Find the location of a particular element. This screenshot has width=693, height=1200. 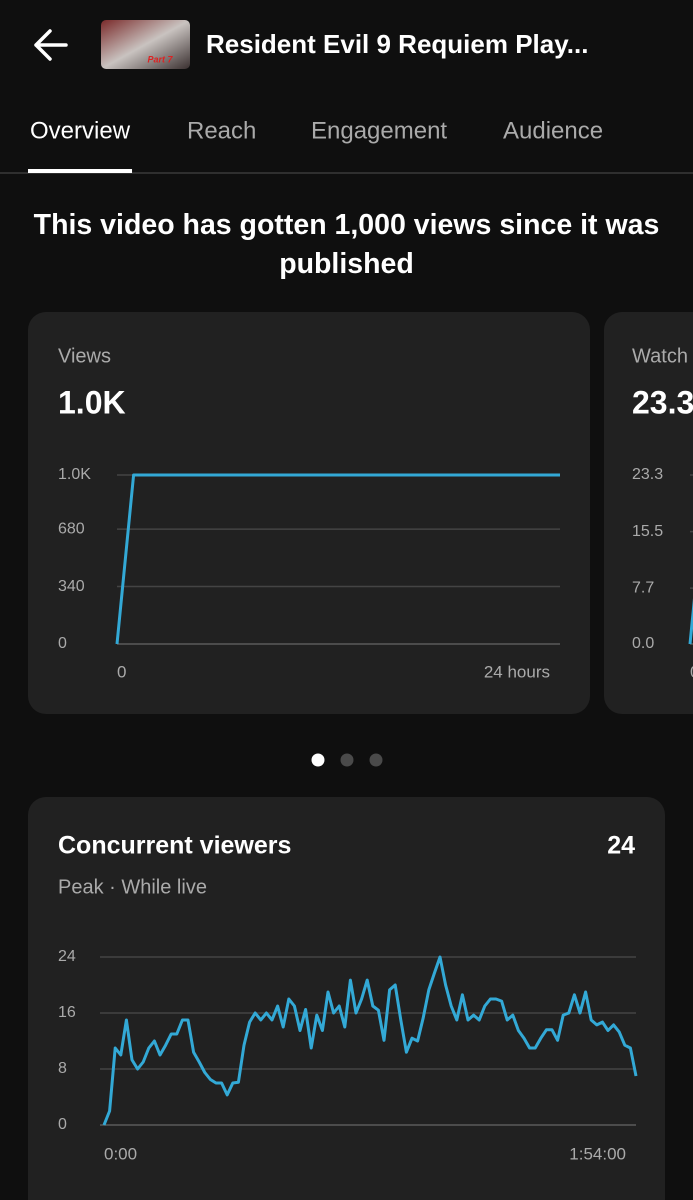

x-tick-label: 1:54:00 is located at coordinates (597, 1153).